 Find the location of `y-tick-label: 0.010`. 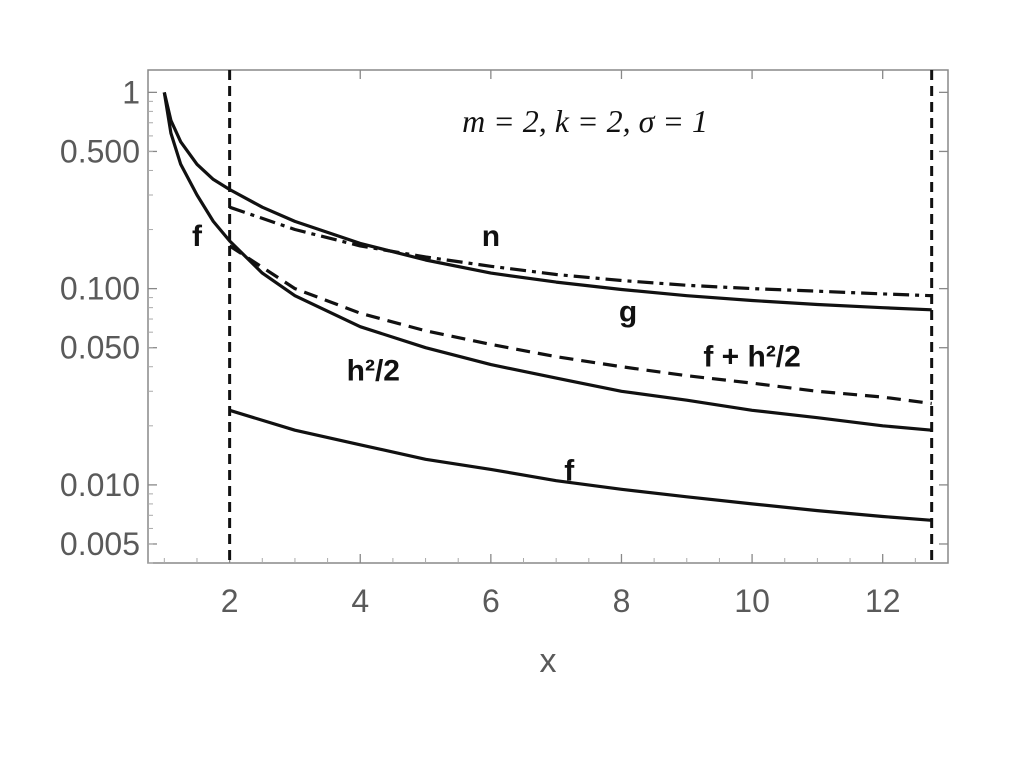

y-tick-label: 0.010 is located at coordinates (100, 485).